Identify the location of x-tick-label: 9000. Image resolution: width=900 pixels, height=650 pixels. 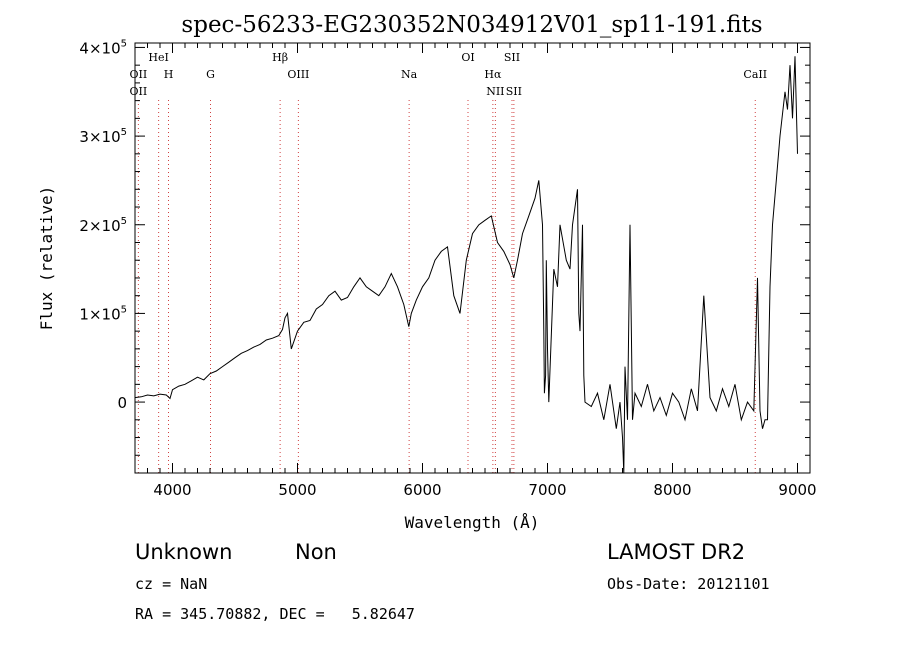
(797, 490).